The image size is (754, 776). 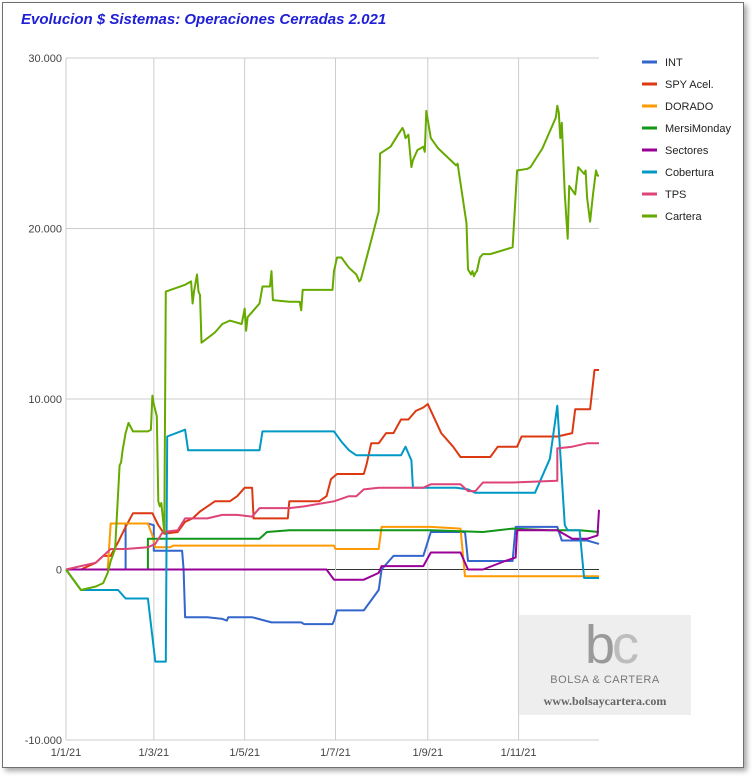 I want to click on x-tick-label: 1/7/21, so click(x=335, y=753).